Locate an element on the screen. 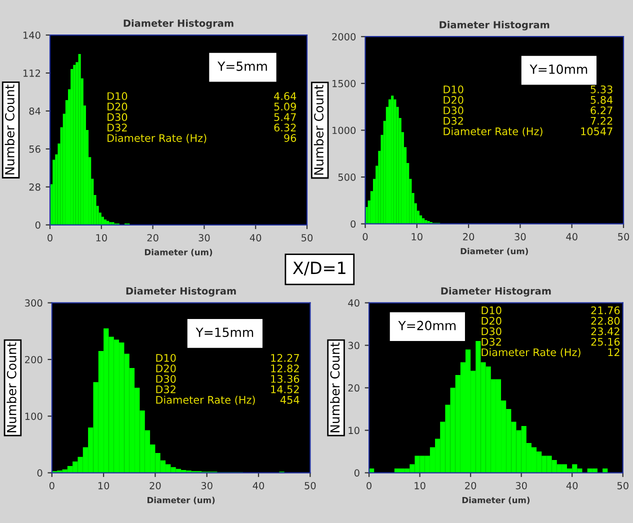 This screenshot has height=523, width=633. annotation: 5.33 5.84 6.27 7.22 10547 is located at coordinates (597, 110).